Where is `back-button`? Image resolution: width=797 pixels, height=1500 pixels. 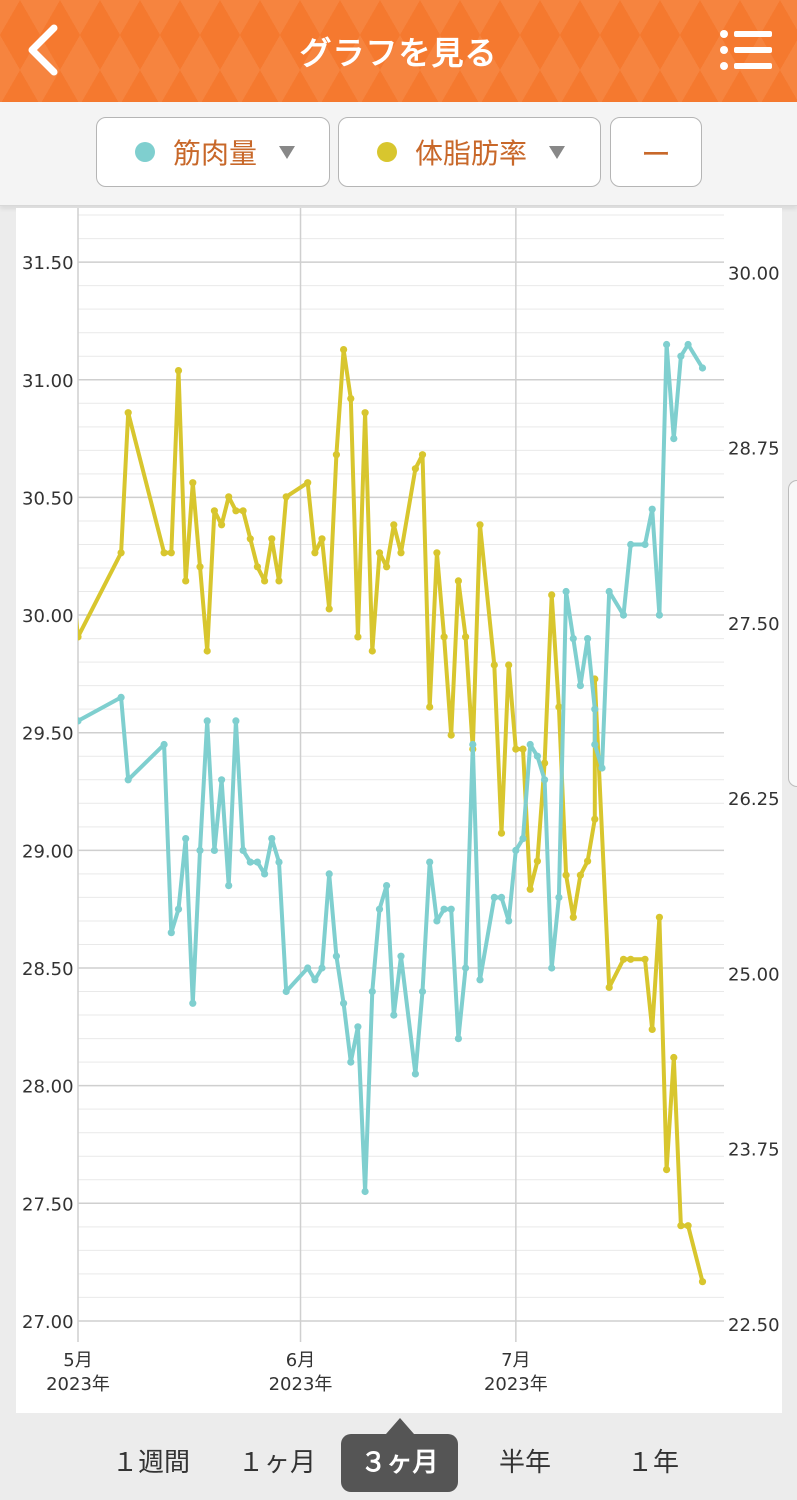 back-button is located at coordinates (45, 50).